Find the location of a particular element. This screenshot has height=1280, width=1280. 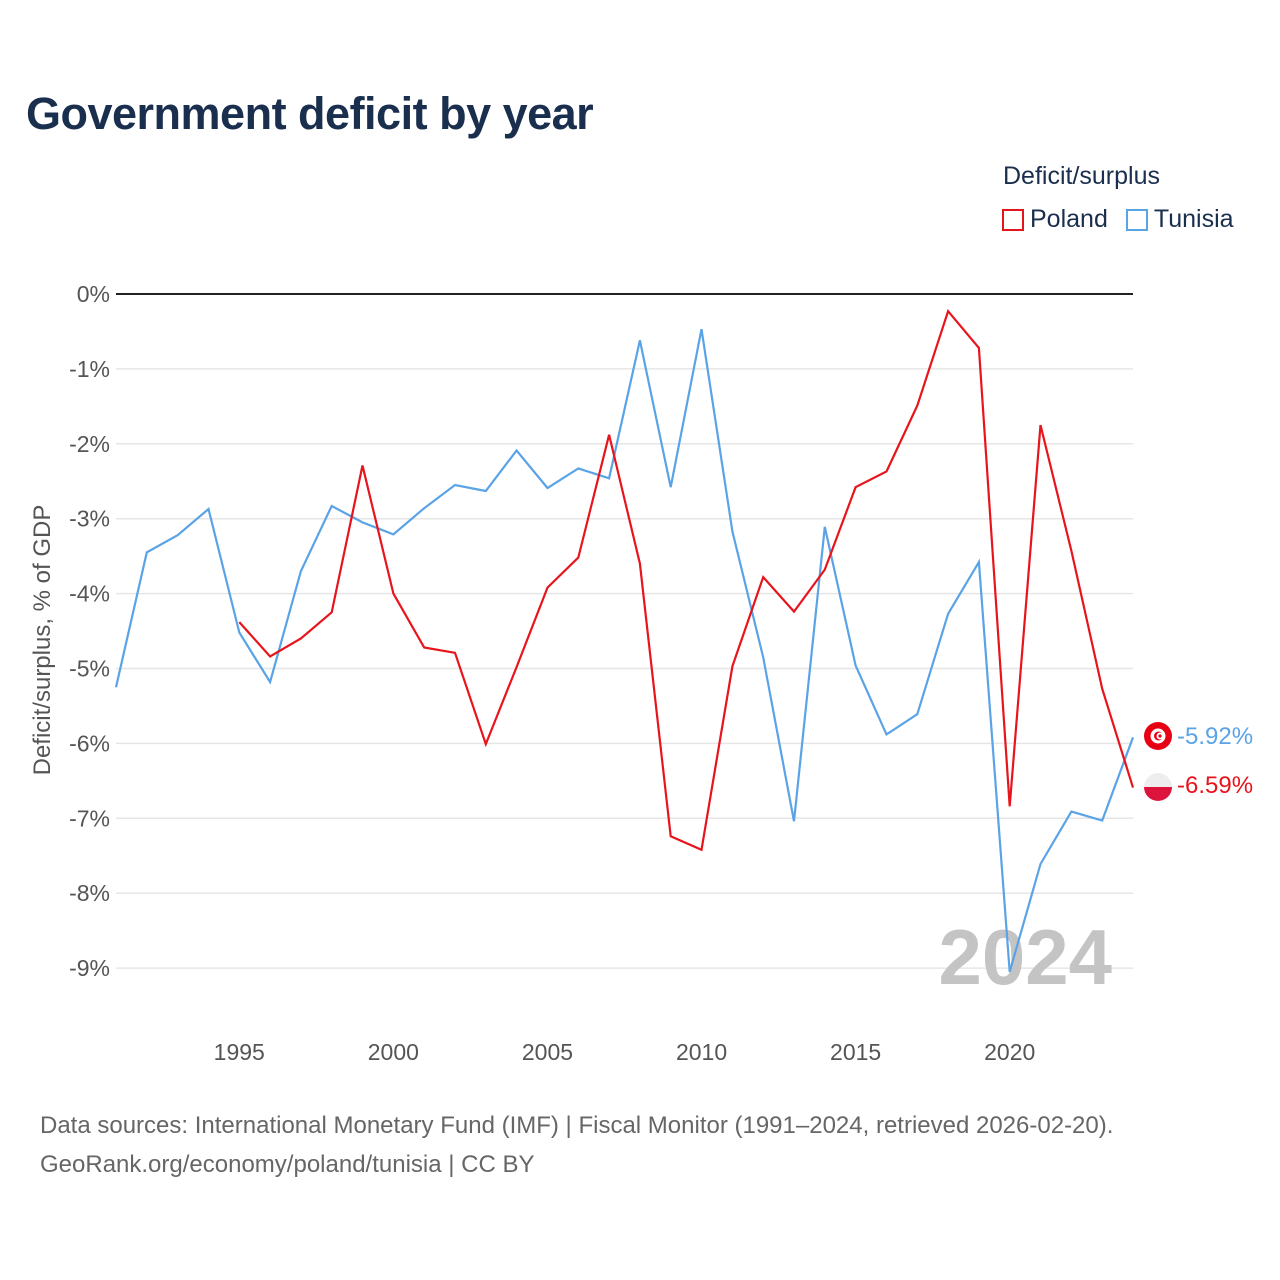

x-axis-ticks: 1995 2000 2005 2010 2015 2020 is located at coordinates (625, 1052).